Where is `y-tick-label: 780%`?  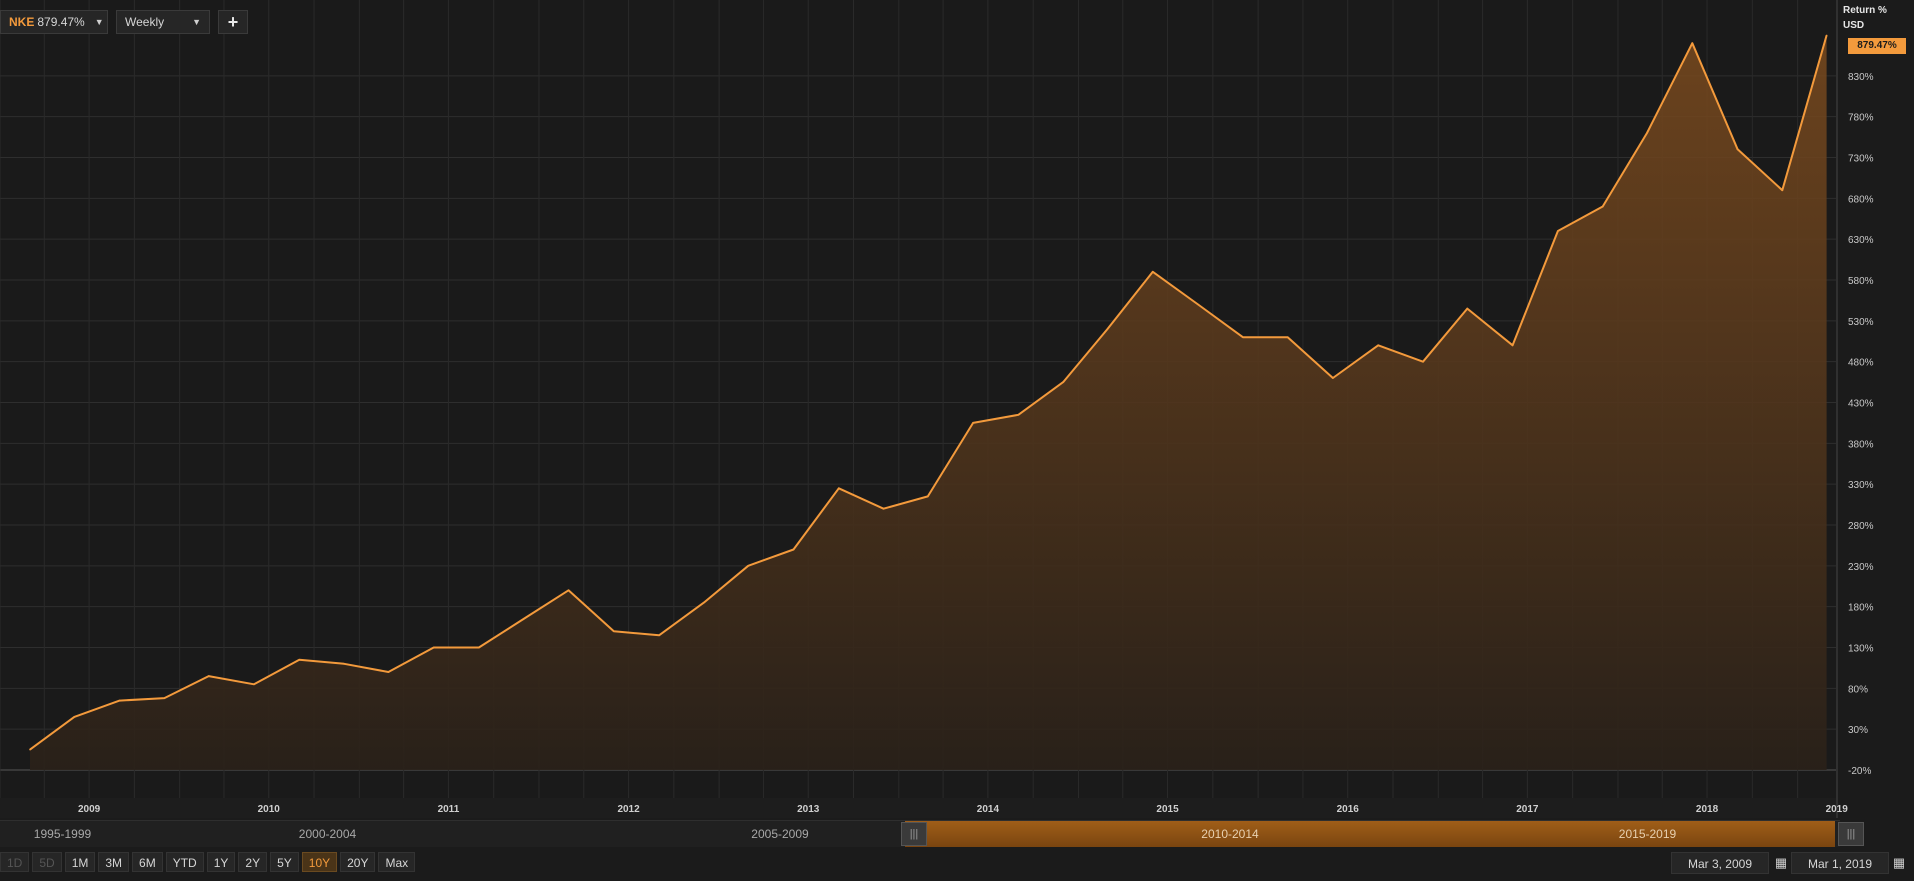
y-tick-label: 780% is located at coordinates (1861, 118).